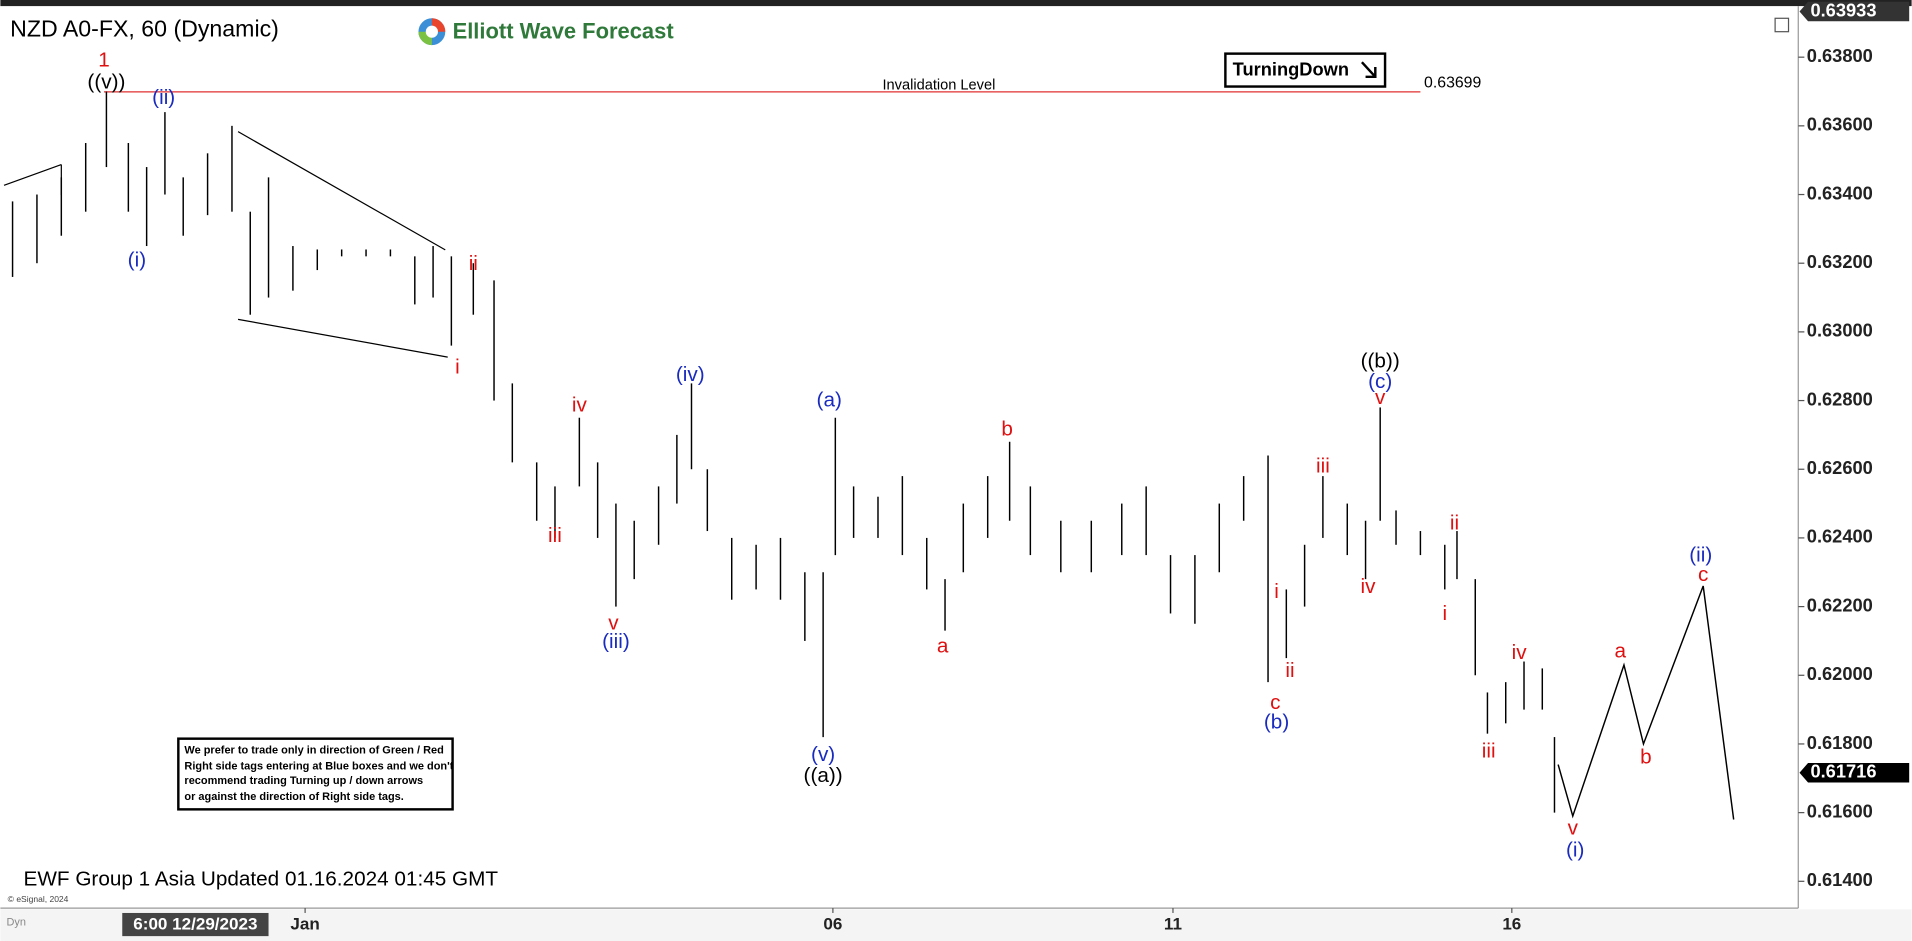 The image size is (1912, 941). What do you see at coordinates (1840, 124) in the screenshot?
I see `y-tick-label: 0.63600` at bounding box center [1840, 124].